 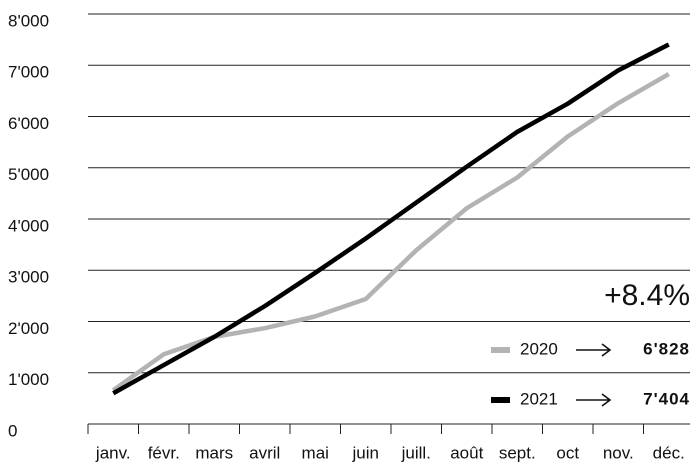 What do you see at coordinates (214, 452) in the screenshot?
I see `x-tick-label: mars` at bounding box center [214, 452].